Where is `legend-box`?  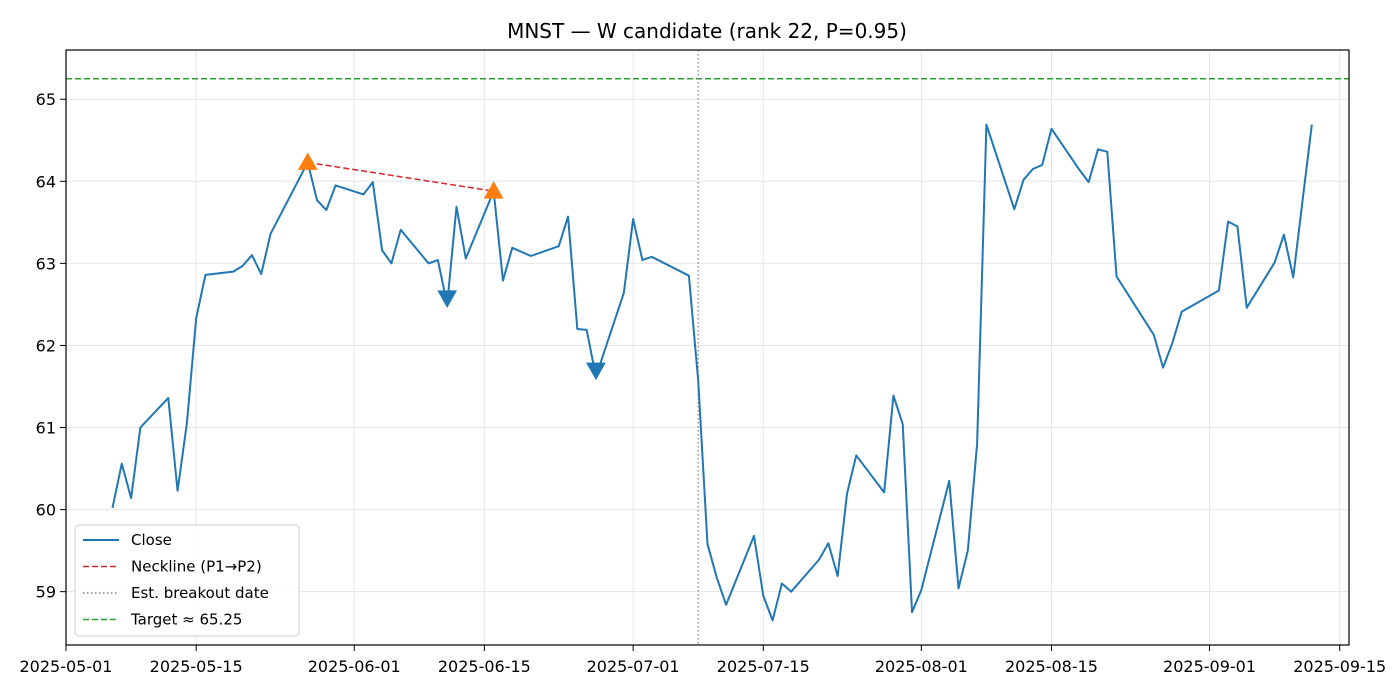
legend-box is located at coordinates (187, 580).